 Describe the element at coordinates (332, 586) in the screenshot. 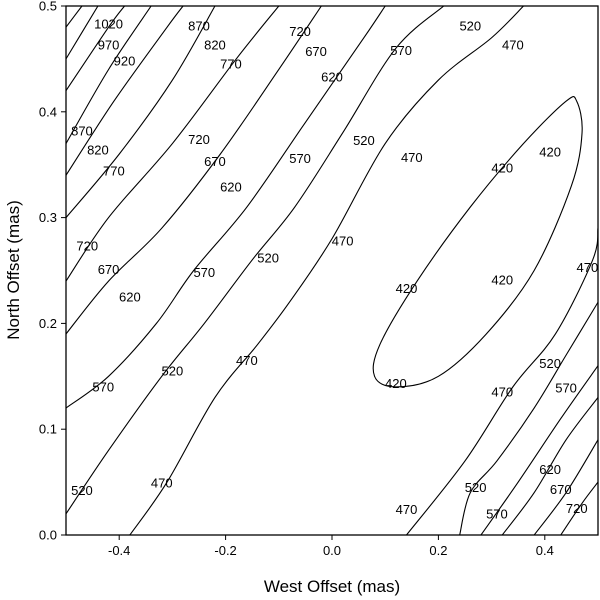

I see `x-axis-title: West Offset (mas)` at that location.